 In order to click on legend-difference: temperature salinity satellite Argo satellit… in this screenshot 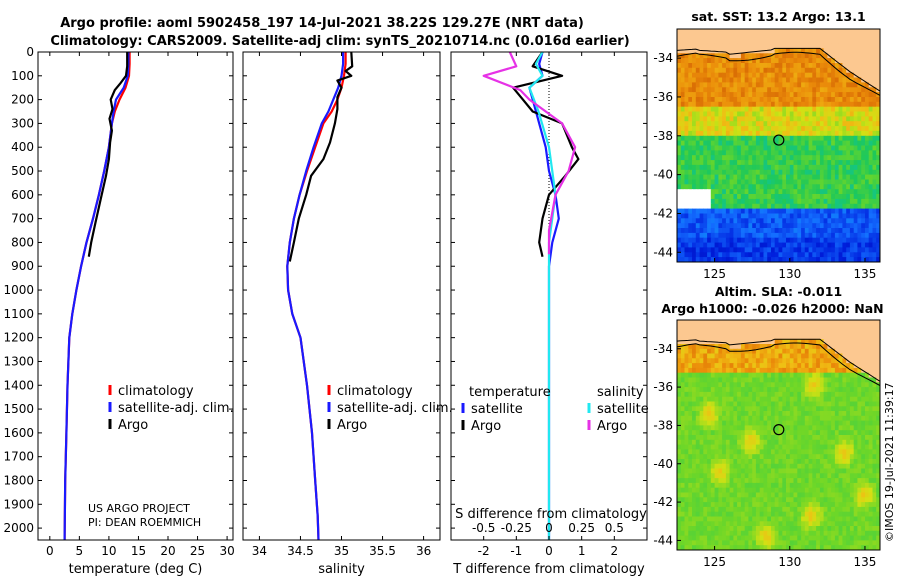, I will do `click(555, 409)`.